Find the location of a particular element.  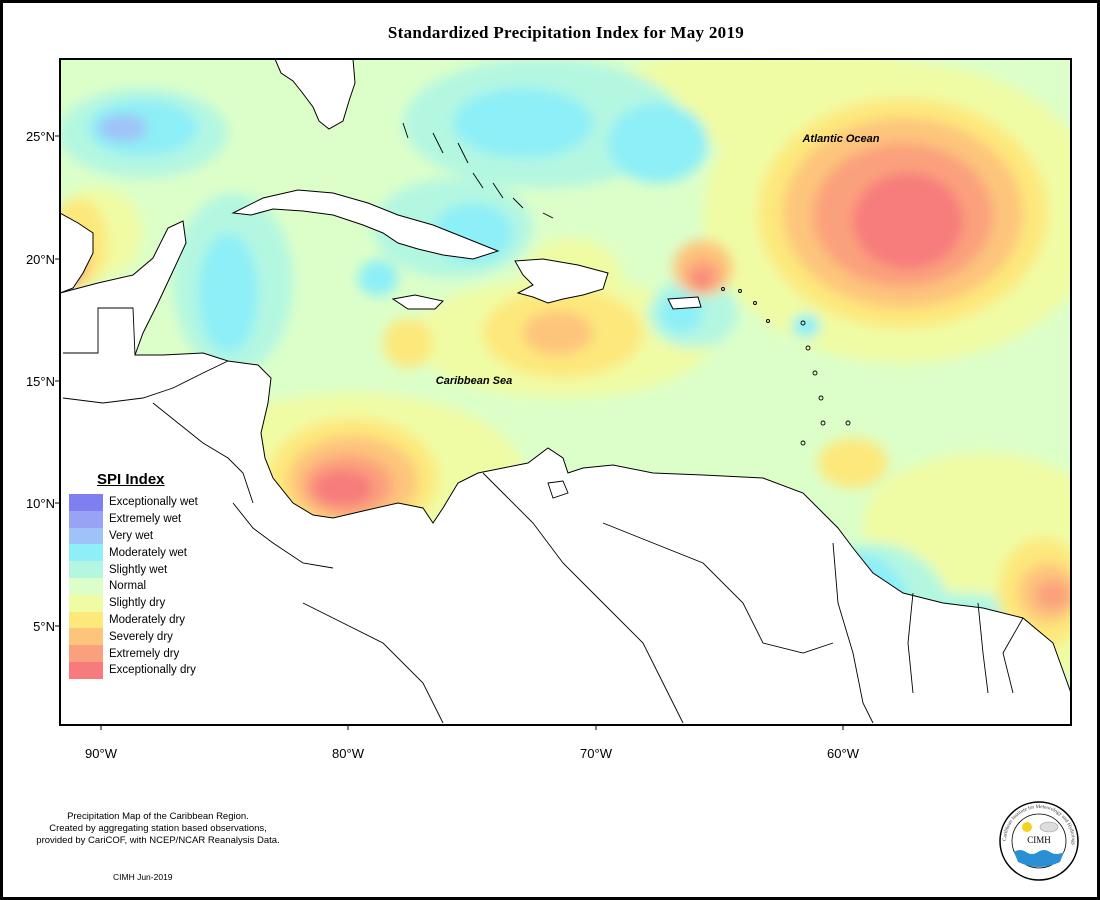

legend-item: Moderately wet is located at coordinates (144, 553).